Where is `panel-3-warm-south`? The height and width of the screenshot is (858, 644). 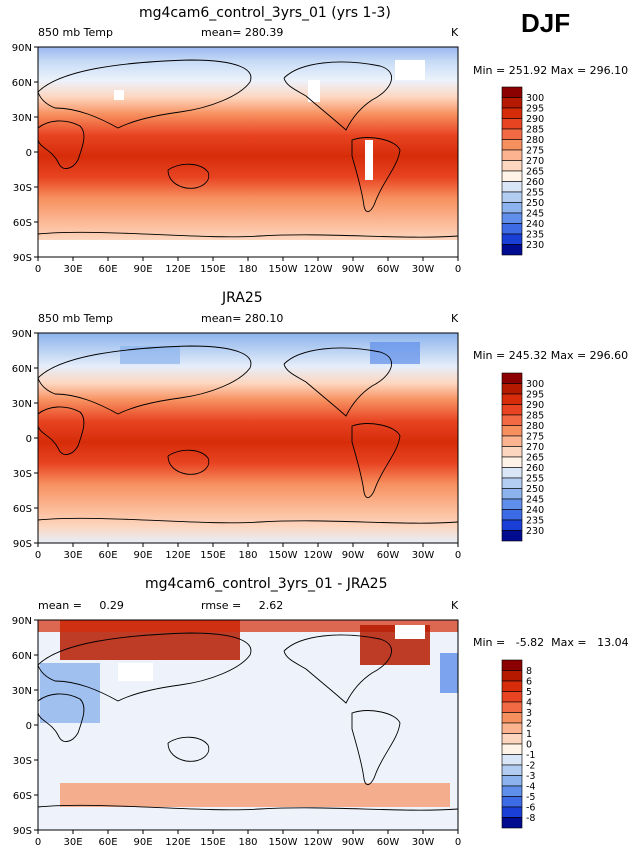
panel-3-warm-south is located at coordinates (255, 795).